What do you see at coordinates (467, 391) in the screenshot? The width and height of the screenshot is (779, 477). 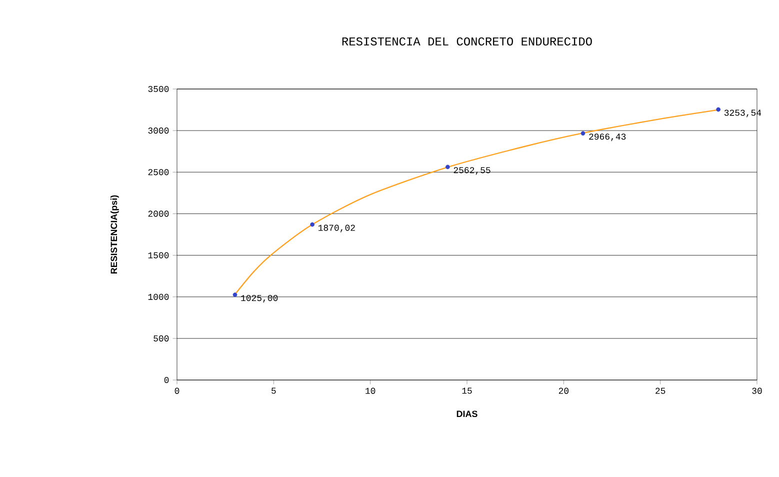 I see `x-tick-label: 15` at bounding box center [467, 391].